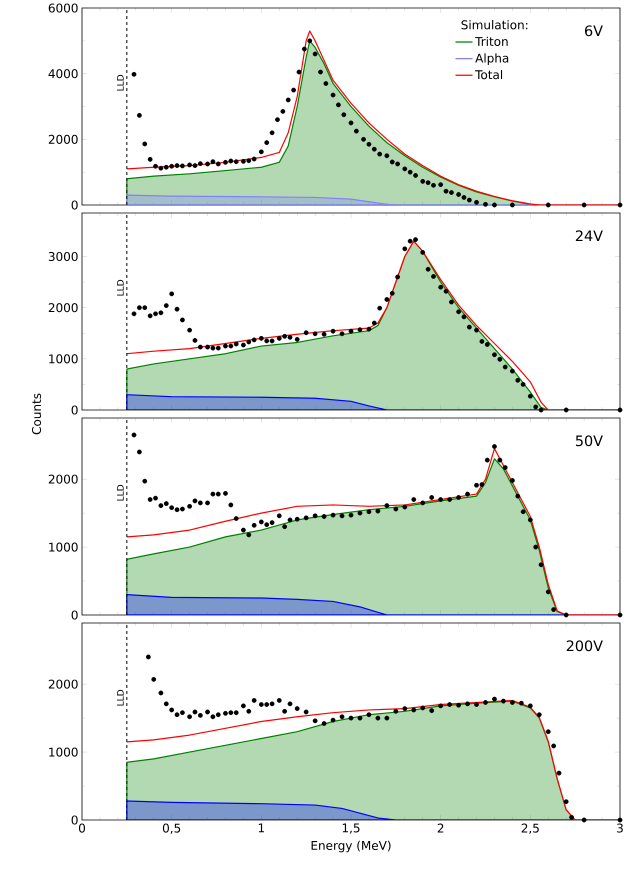  What do you see at coordinates (488, 75) in the screenshot?
I see `legend-label: Total` at bounding box center [488, 75].